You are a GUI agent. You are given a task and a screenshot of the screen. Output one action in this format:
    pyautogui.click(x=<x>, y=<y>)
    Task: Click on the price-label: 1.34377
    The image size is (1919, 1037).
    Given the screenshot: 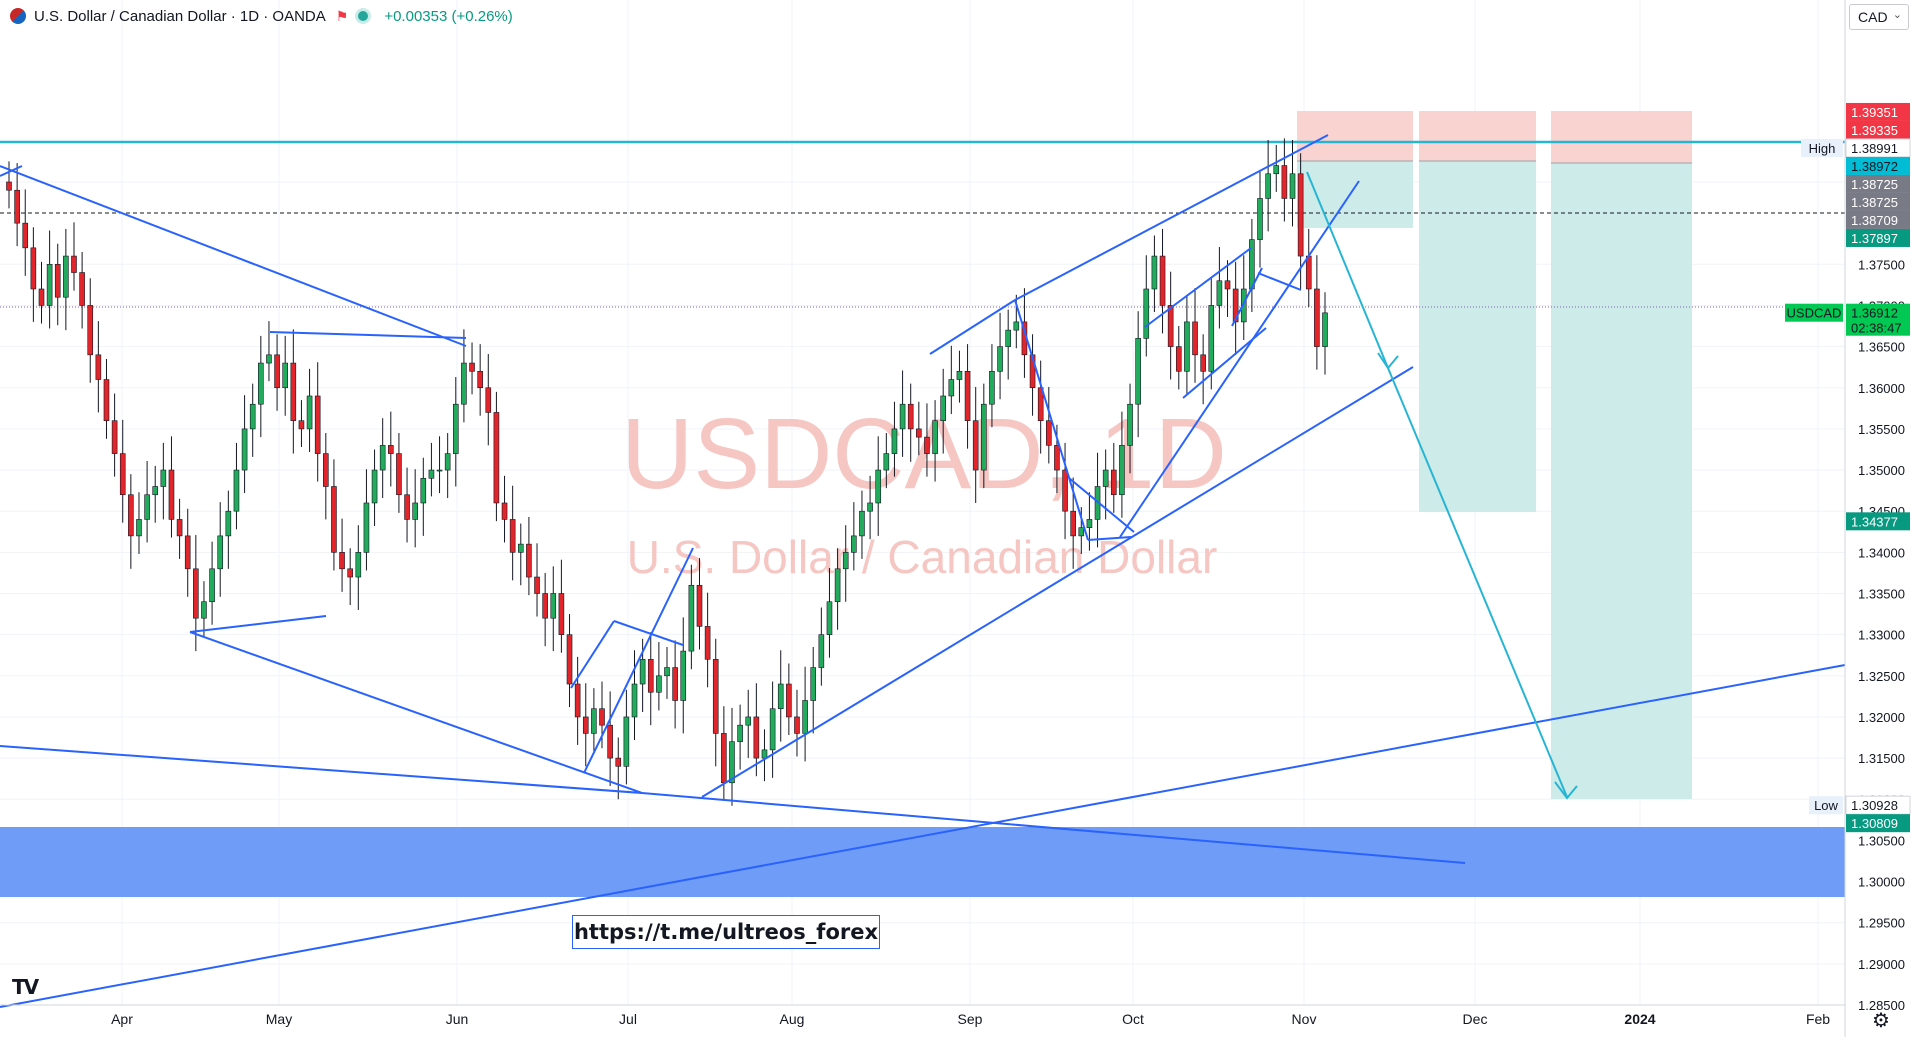 What is the action you would take?
    pyautogui.click(x=1878, y=521)
    